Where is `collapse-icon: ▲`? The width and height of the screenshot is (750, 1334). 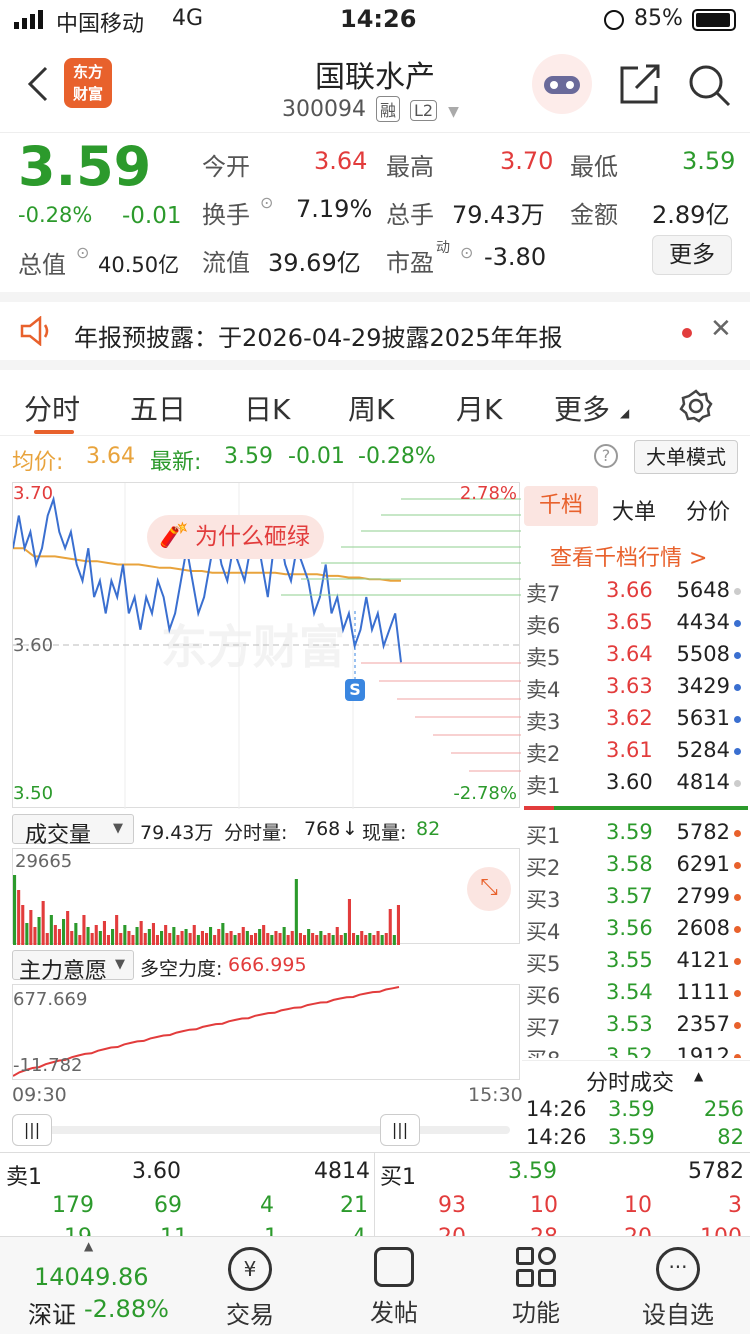
collapse-icon: ▲ is located at coordinates (699, 1076).